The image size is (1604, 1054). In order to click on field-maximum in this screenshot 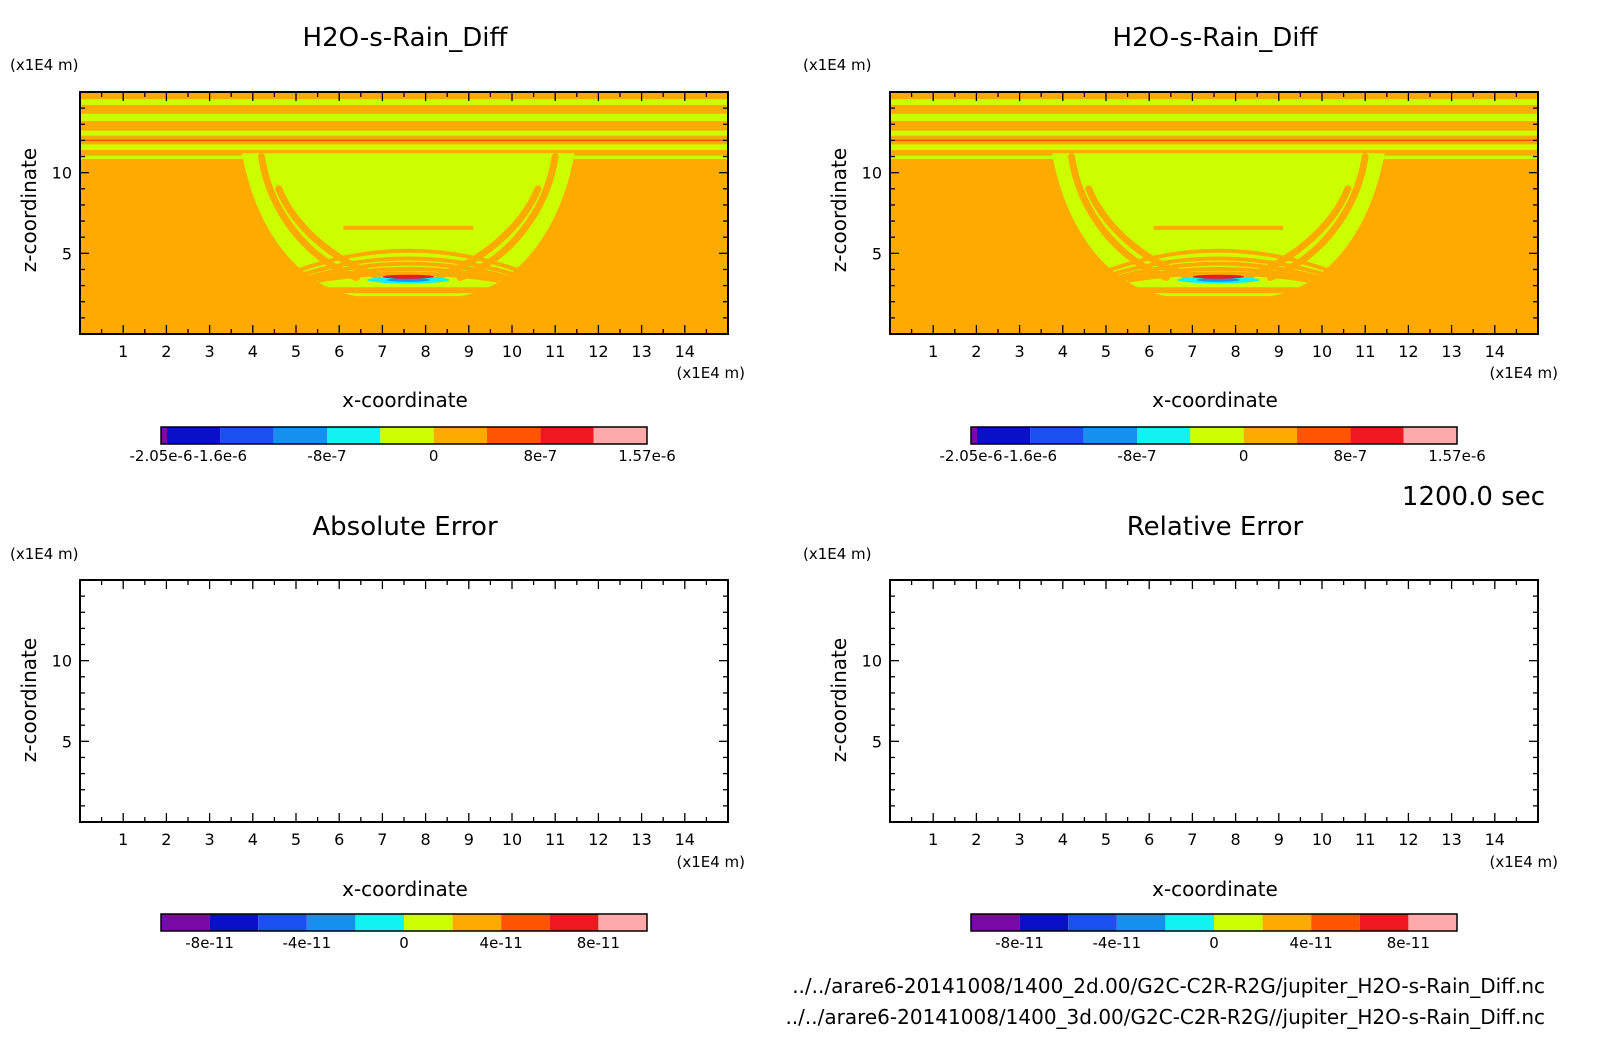, I will do `click(1218, 276)`.